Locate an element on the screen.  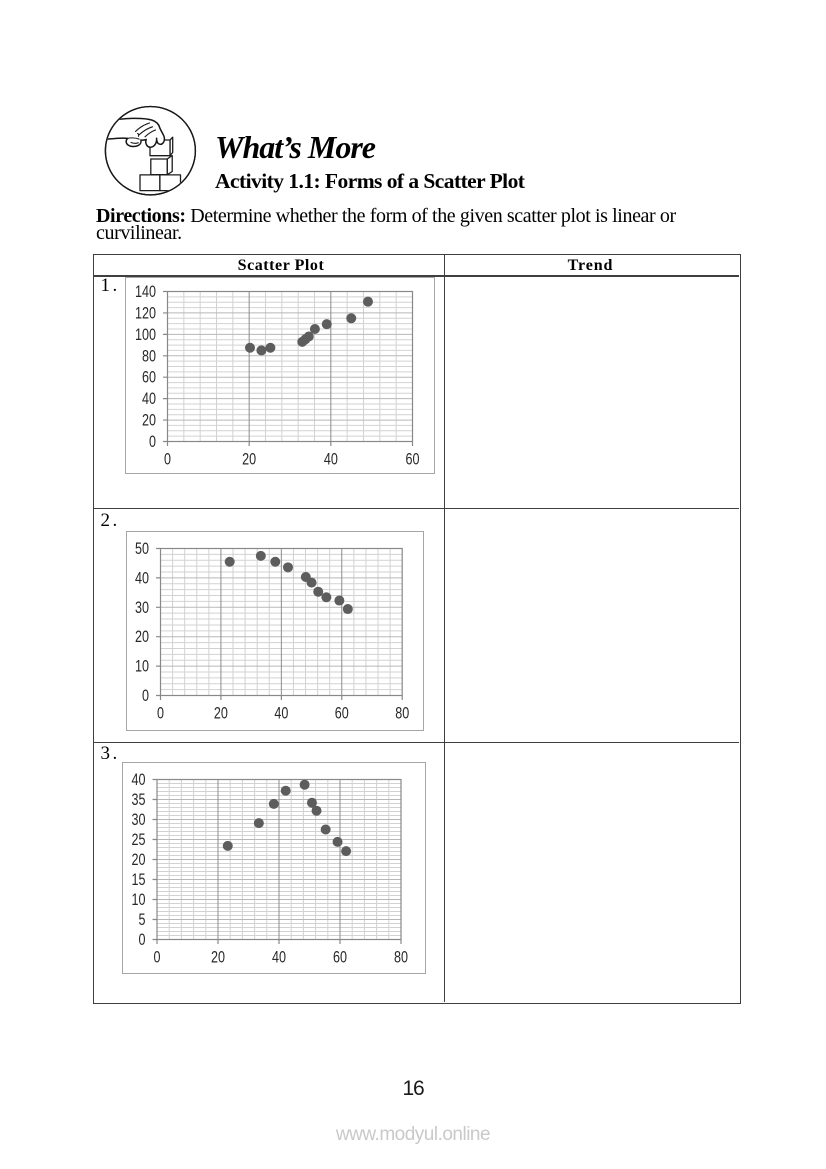
svg-text: 50 is located at coordinates (142, 549).